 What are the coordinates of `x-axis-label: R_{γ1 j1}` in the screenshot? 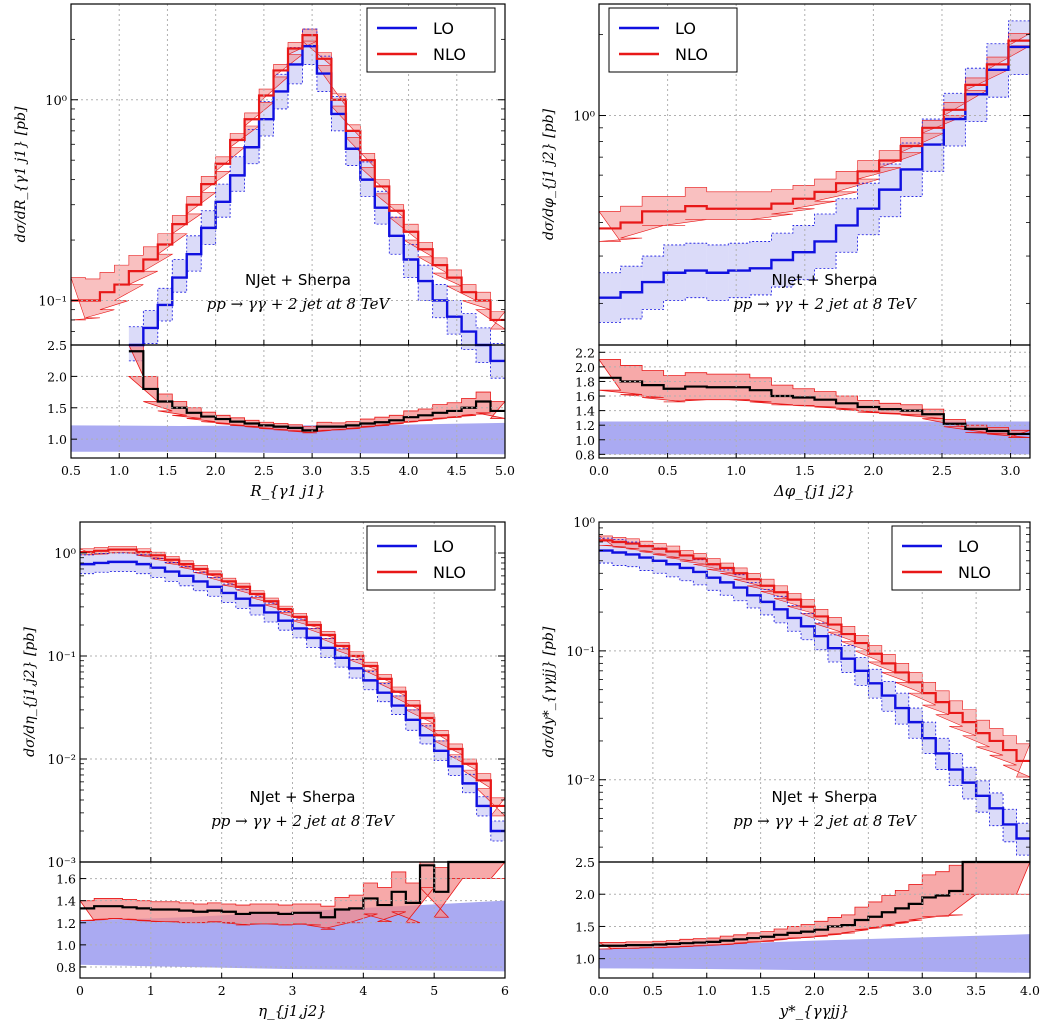 It's located at (287, 491).